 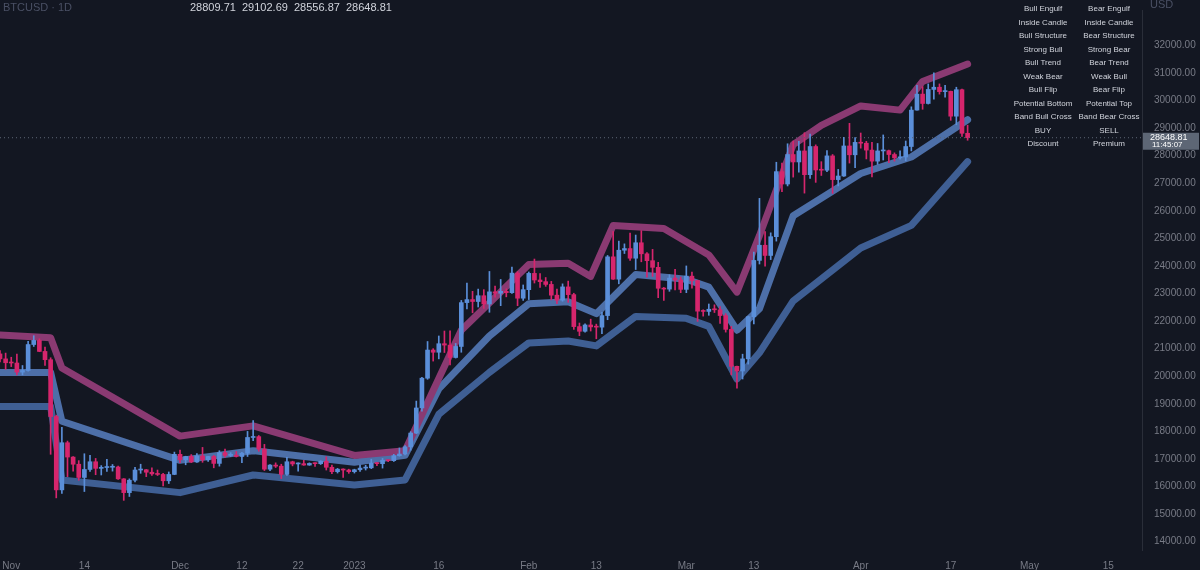 What do you see at coordinates (1175, 100) in the screenshot?
I see `y-tick-label: 30000.00` at bounding box center [1175, 100].